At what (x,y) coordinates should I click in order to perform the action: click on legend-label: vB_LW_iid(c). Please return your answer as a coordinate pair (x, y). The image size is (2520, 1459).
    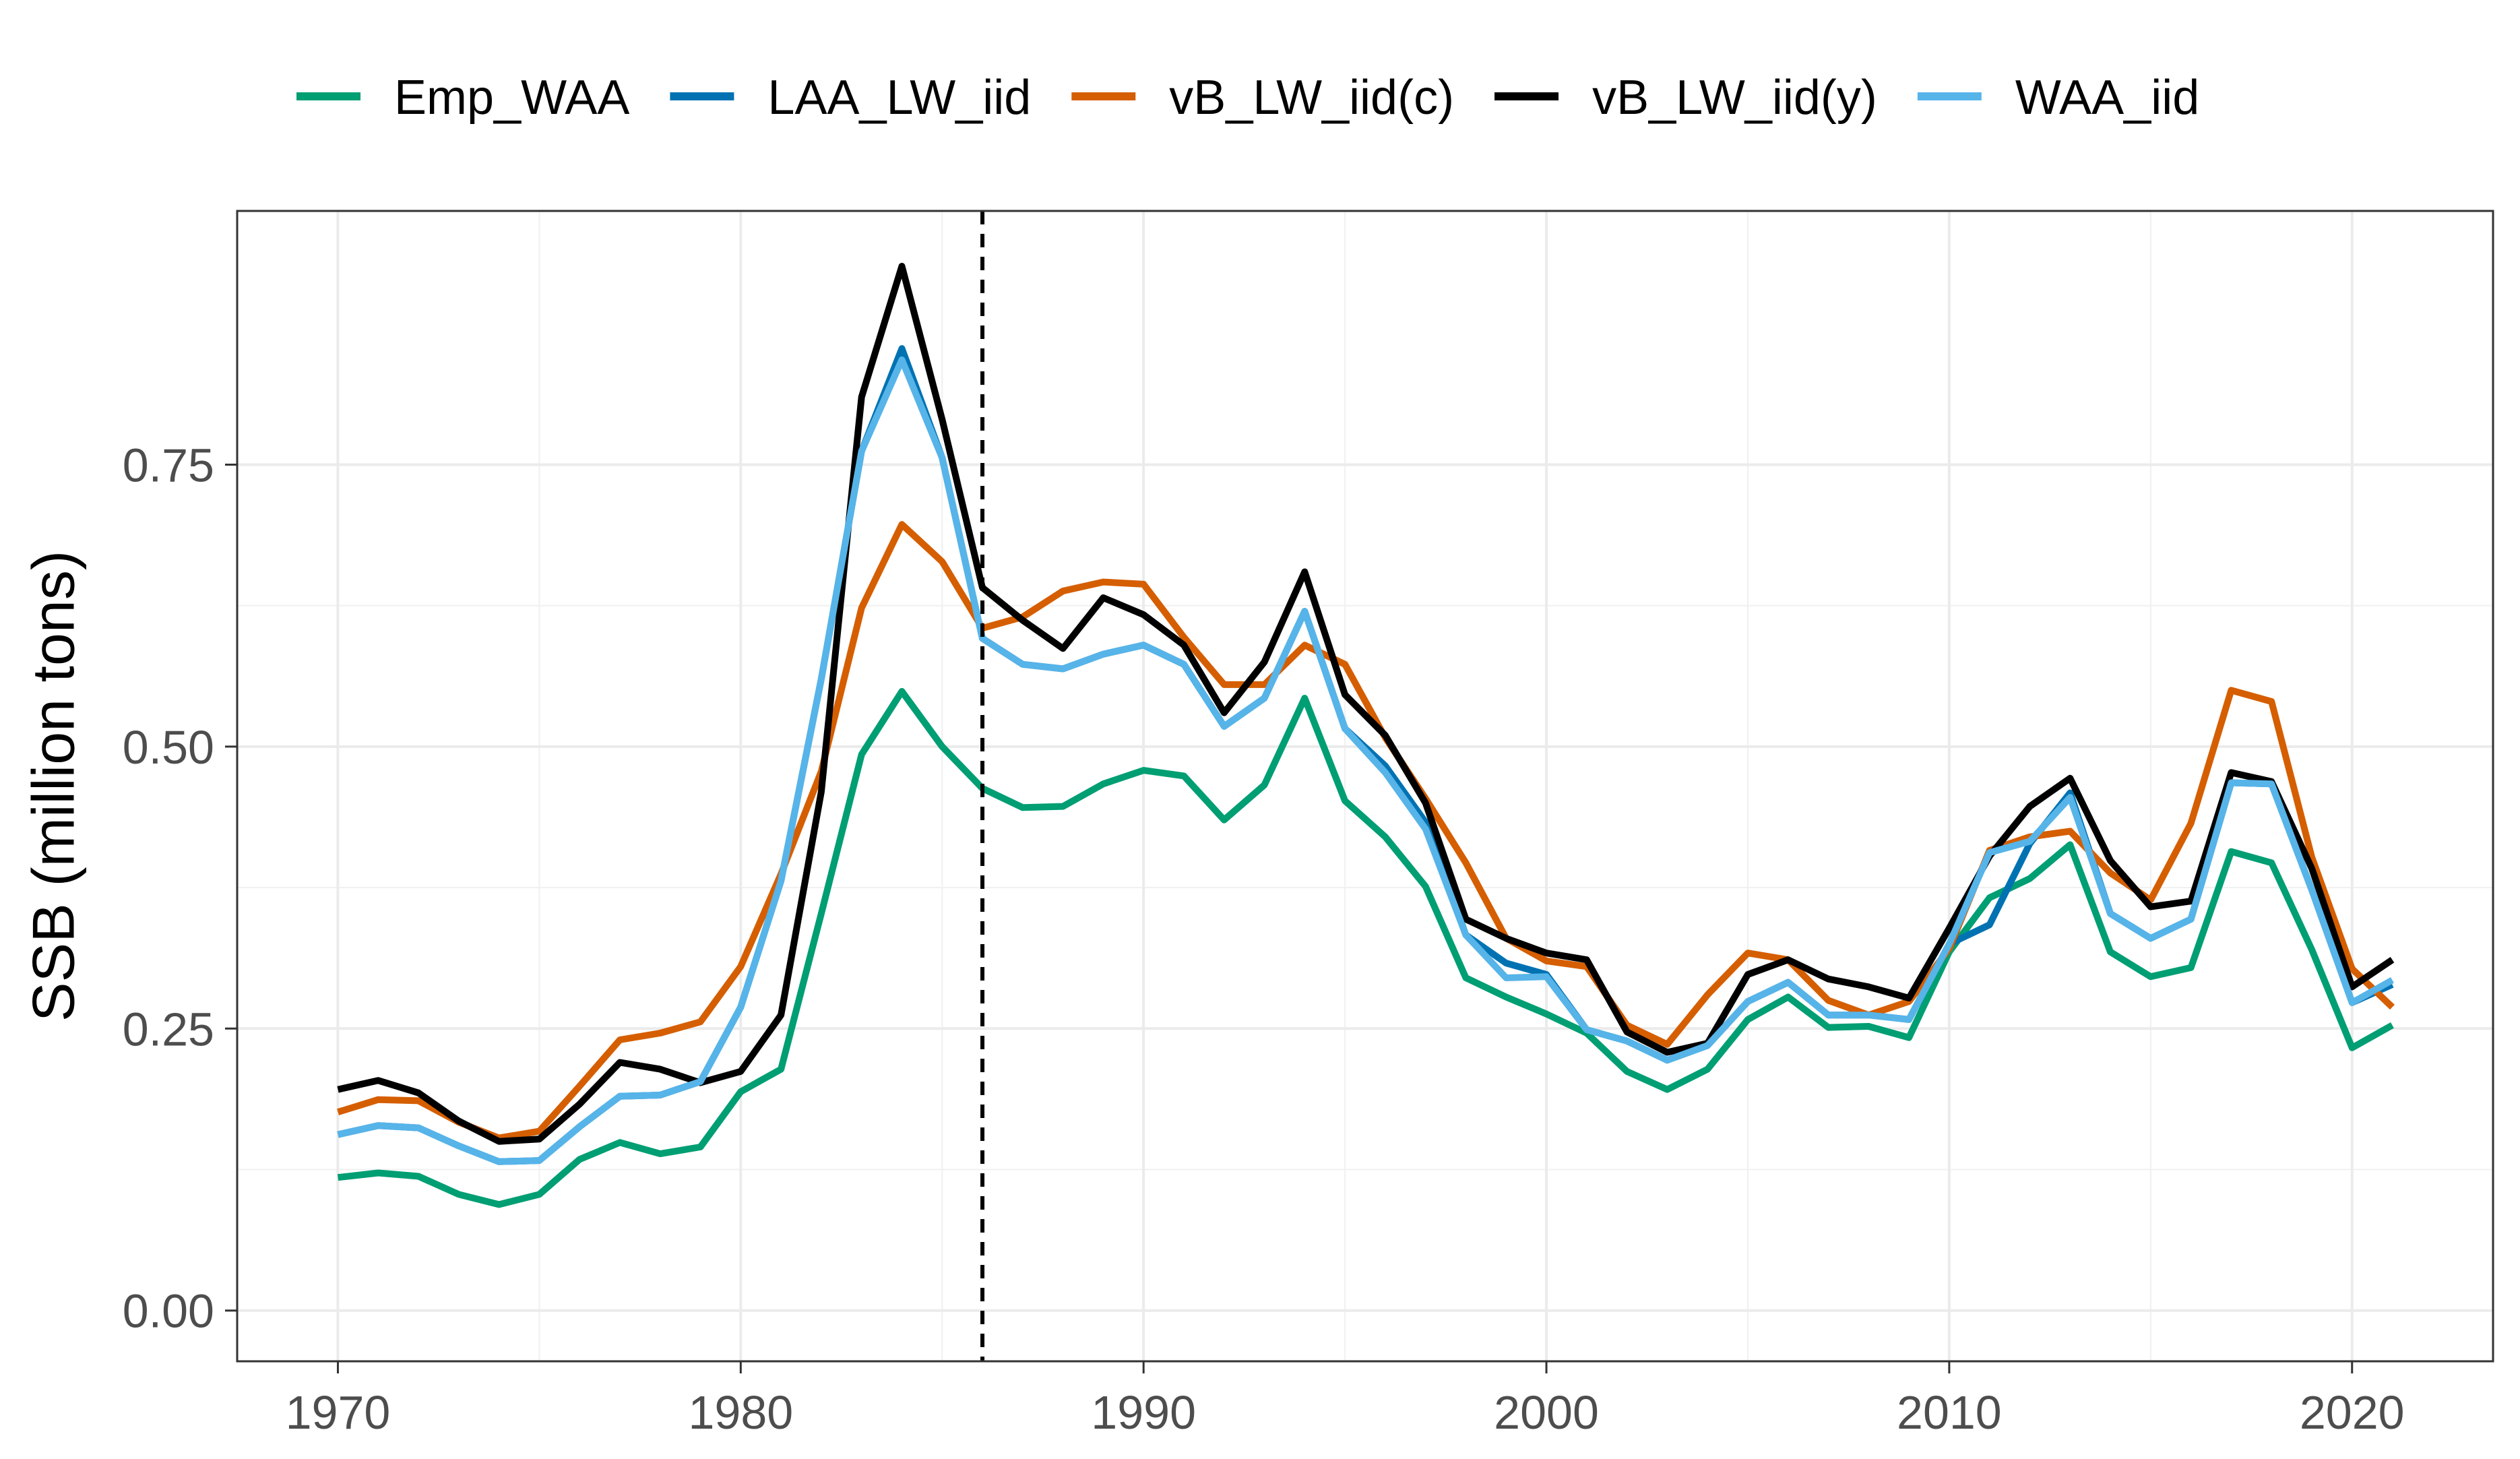
    Looking at the image, I should click on (1311, 98).